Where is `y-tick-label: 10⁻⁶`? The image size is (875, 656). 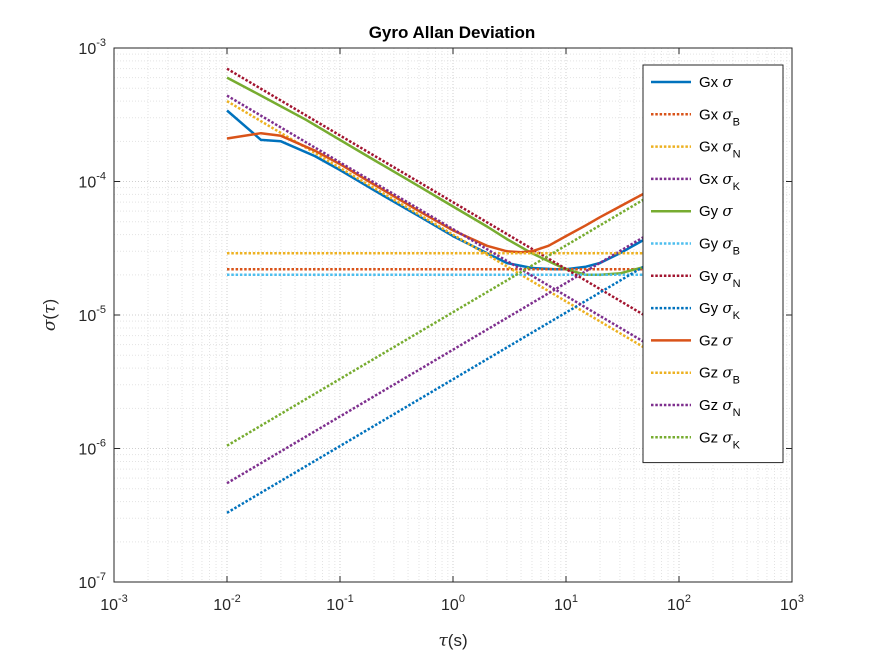
y-tick-label: 10⁻⁶ is located at coordinates (92, 448).